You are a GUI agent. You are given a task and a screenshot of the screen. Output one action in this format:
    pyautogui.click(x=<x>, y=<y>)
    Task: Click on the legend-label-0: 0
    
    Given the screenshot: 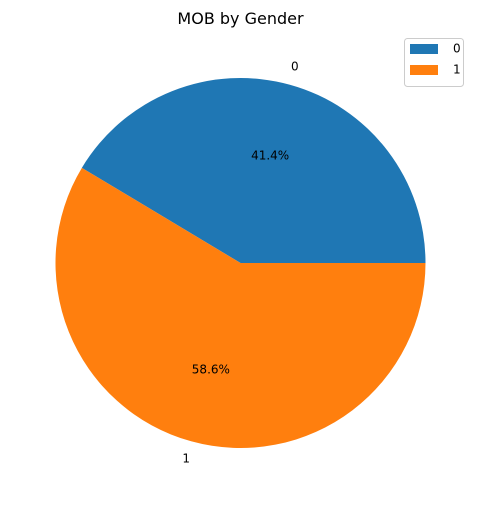 What is the action you would take?
    pyautogui.click(x=457, y=49)
    